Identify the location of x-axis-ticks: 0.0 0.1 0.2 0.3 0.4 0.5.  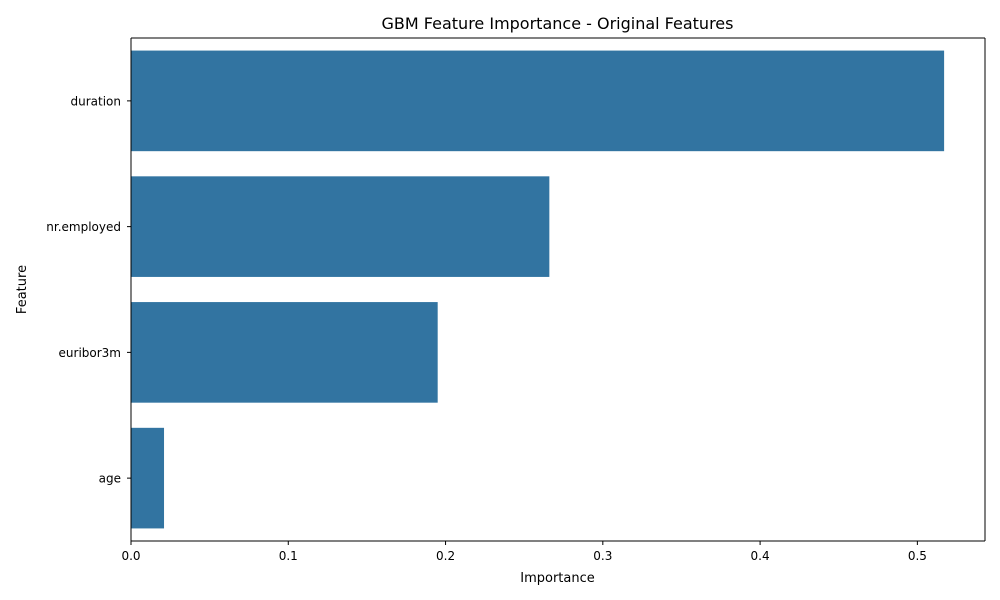
(524, 552).